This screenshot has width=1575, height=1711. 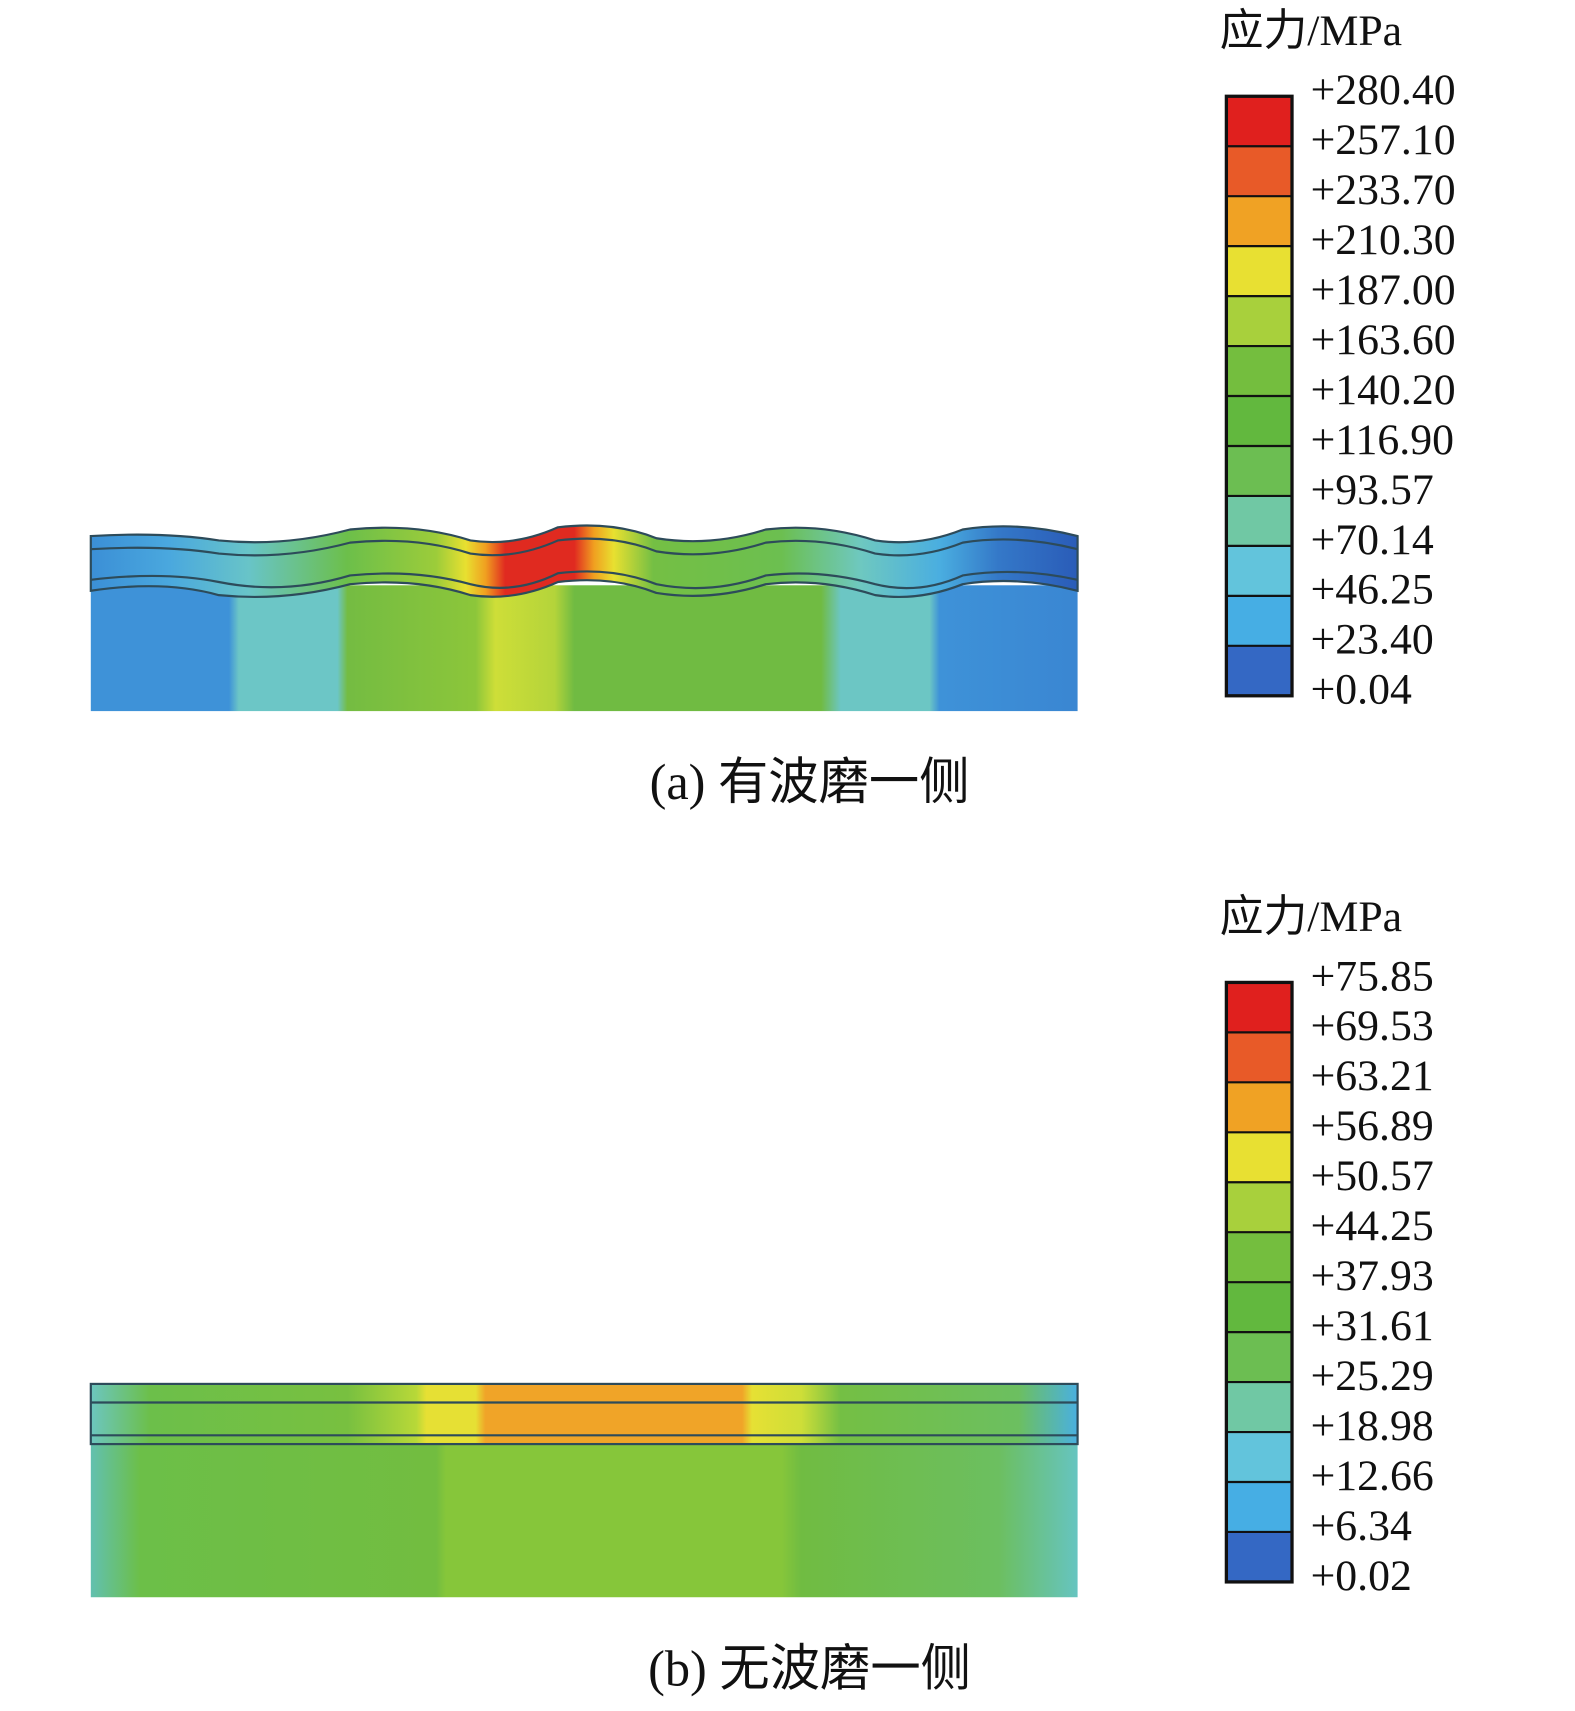 I want to click on legend-label: +56.89, so click(x=1372, y=1126).